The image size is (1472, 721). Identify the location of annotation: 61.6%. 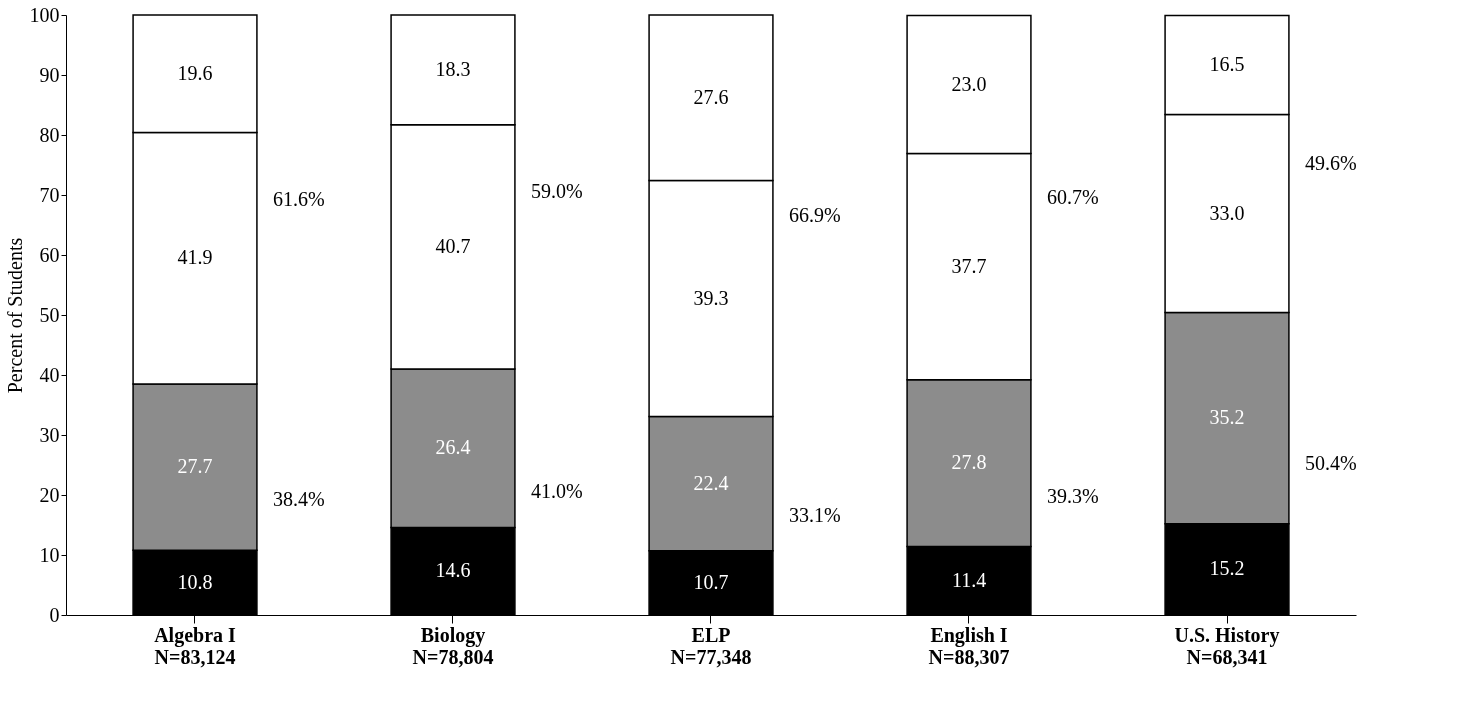
(299, 198).